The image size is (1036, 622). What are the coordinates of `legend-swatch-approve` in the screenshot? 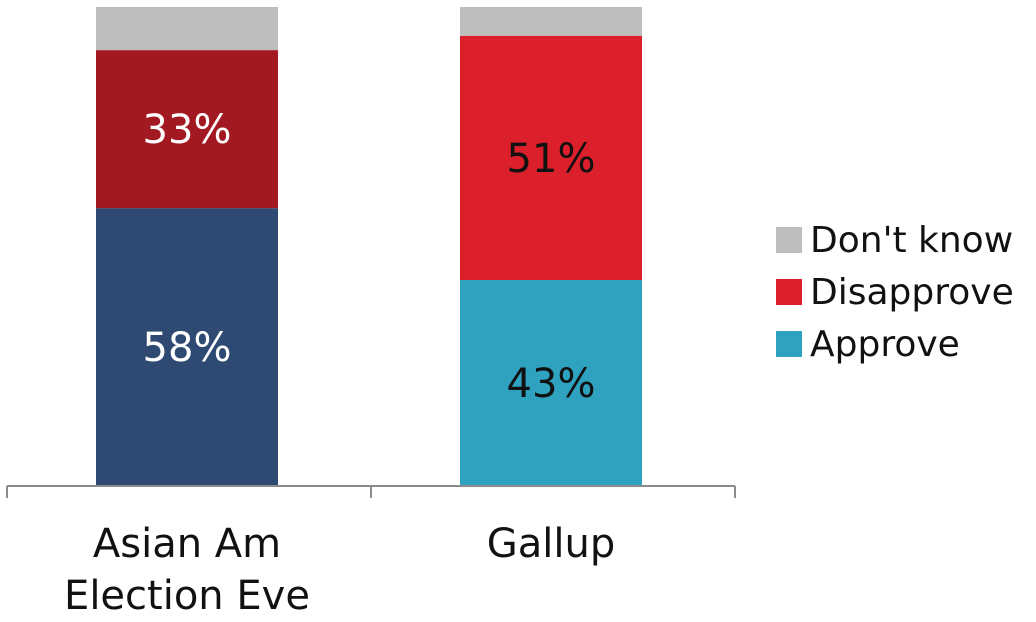 It's located at (789, 344).